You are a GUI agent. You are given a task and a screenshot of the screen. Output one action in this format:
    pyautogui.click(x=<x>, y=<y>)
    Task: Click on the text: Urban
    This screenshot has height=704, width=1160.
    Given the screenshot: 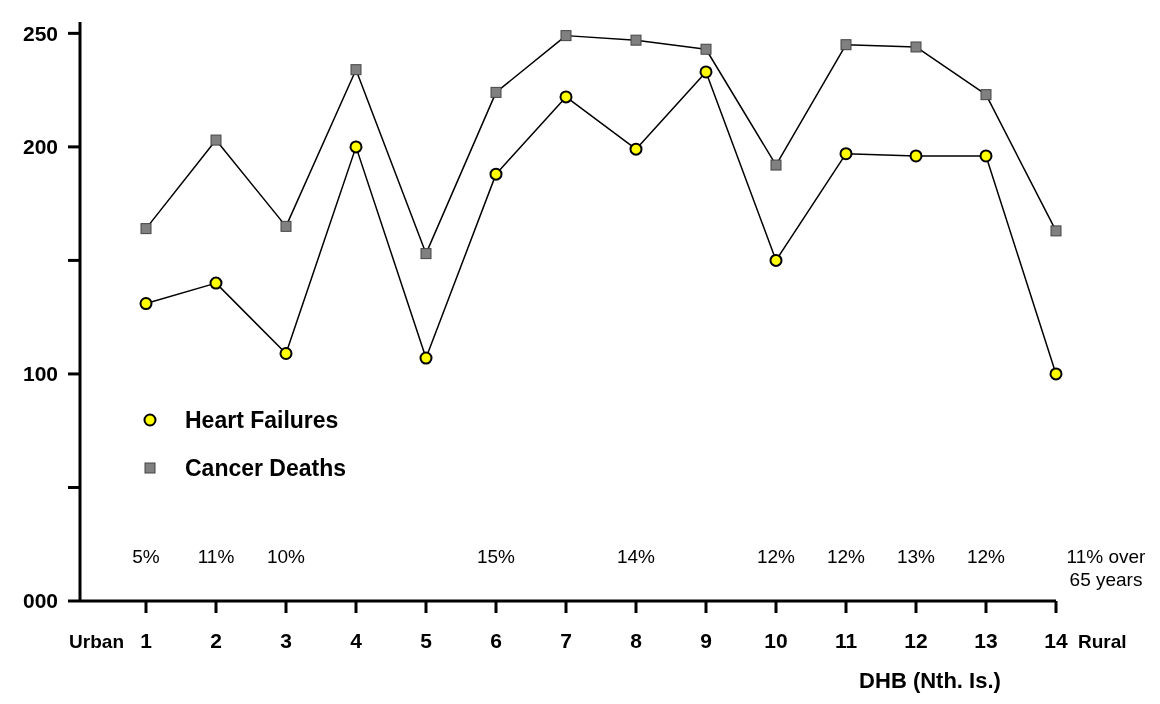 What is the action you would take?
    pyautogui.click(x=96, y=641)
    